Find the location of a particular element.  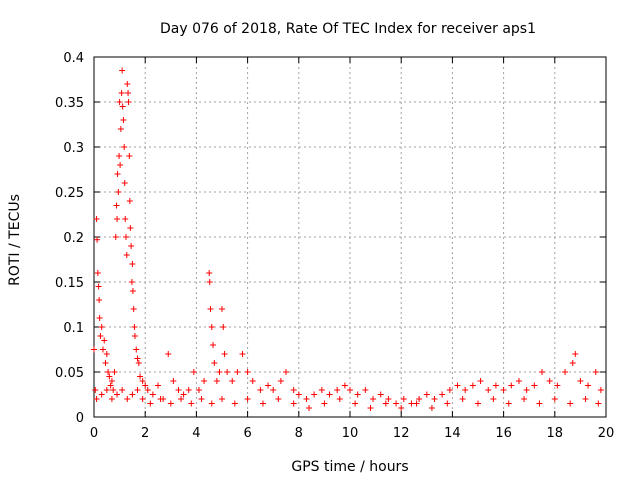

y-tick-label: 0.15 is located at coordinates (69, 283).